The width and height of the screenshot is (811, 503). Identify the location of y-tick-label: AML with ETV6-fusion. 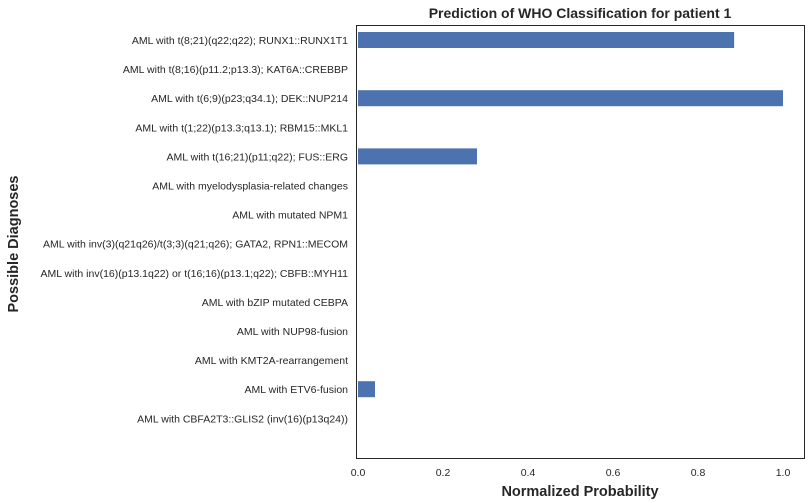
(297, 390).